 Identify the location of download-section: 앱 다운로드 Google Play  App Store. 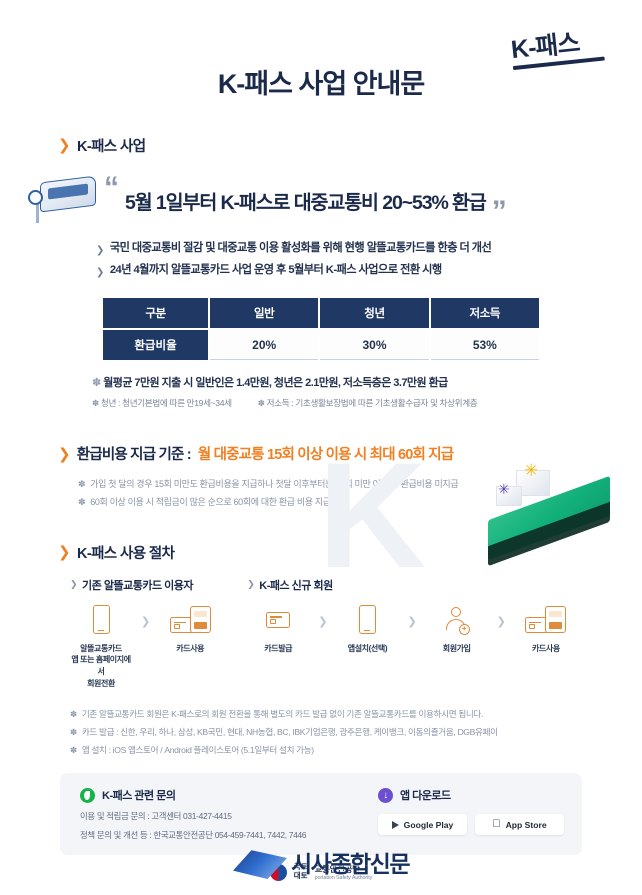
(471, 811).